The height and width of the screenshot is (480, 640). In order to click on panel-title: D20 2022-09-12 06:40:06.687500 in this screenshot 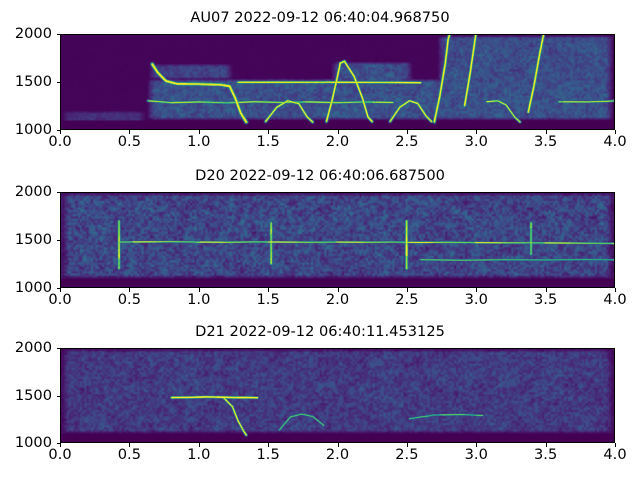, I will do `click(320, 175)`.